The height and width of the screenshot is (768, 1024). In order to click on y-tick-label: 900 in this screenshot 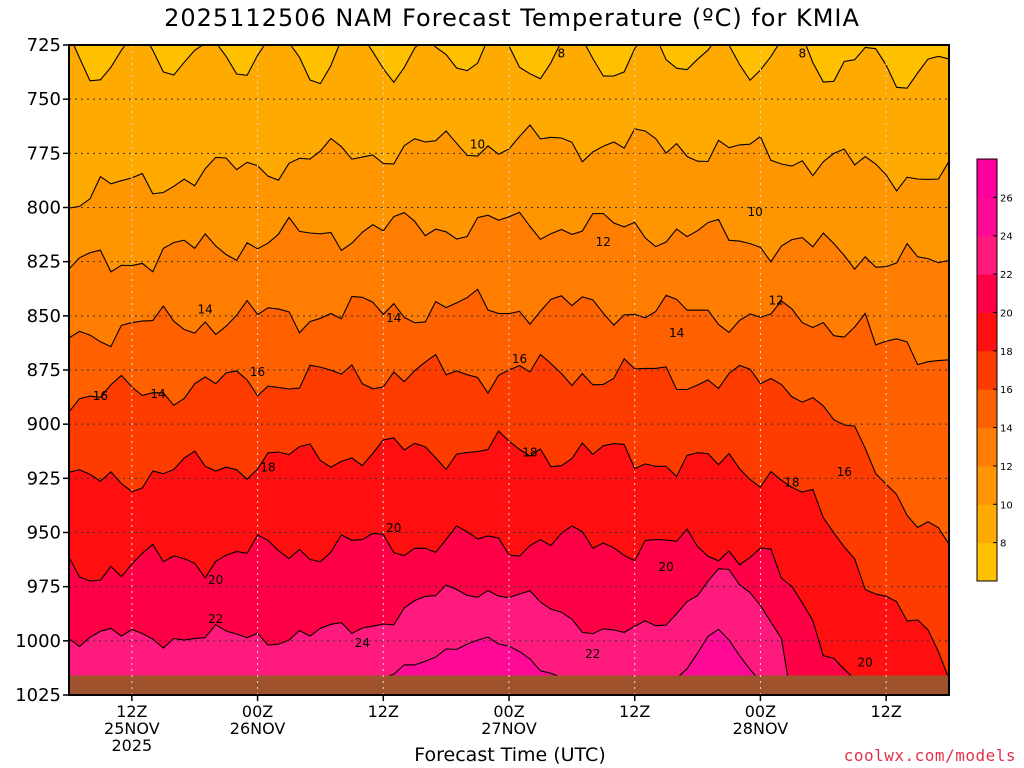, I will do `click(44, 424)`.